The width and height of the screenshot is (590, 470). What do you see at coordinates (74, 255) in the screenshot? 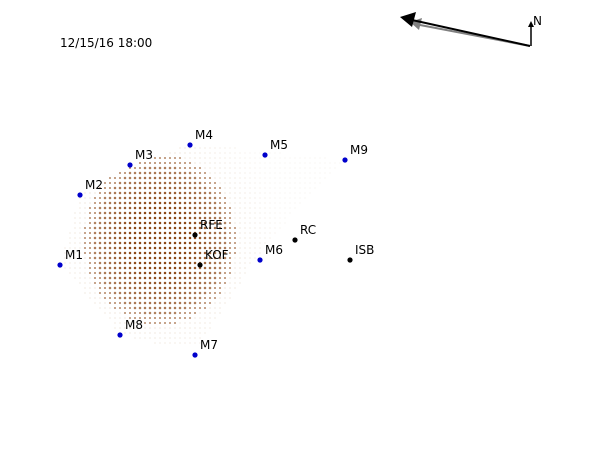
I see `station-label-m1: M1` at bounding box center [74, 255].